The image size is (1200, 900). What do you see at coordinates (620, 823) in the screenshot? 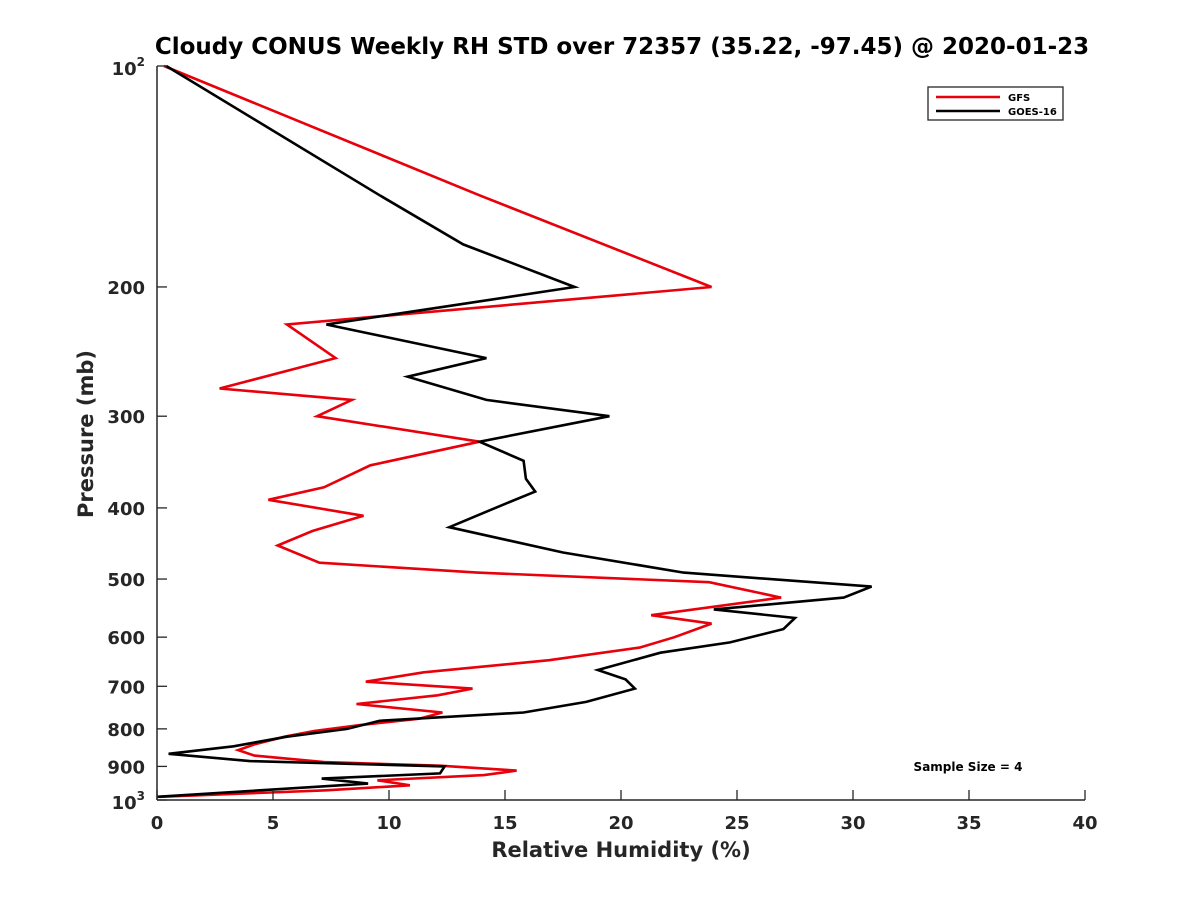
I see `x-tick-label: 20` at bounding box center [620, 823].